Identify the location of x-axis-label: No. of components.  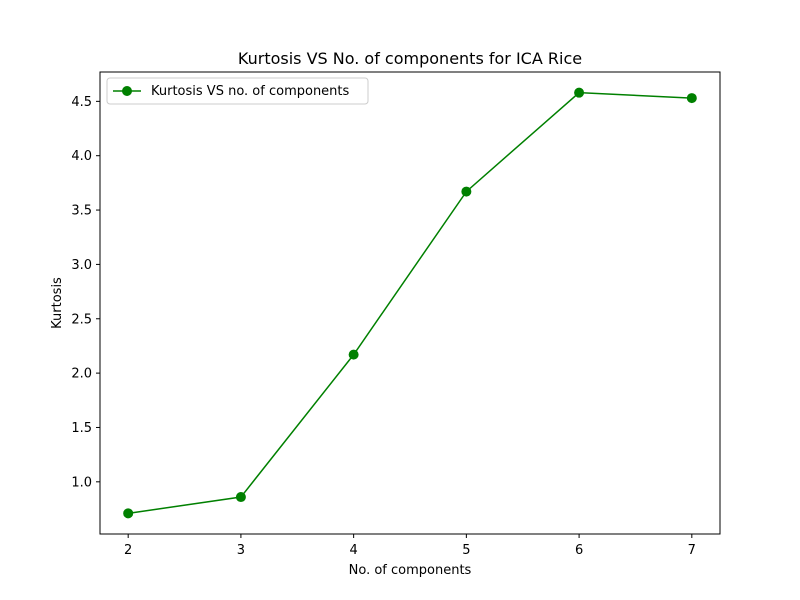
(410, 570).